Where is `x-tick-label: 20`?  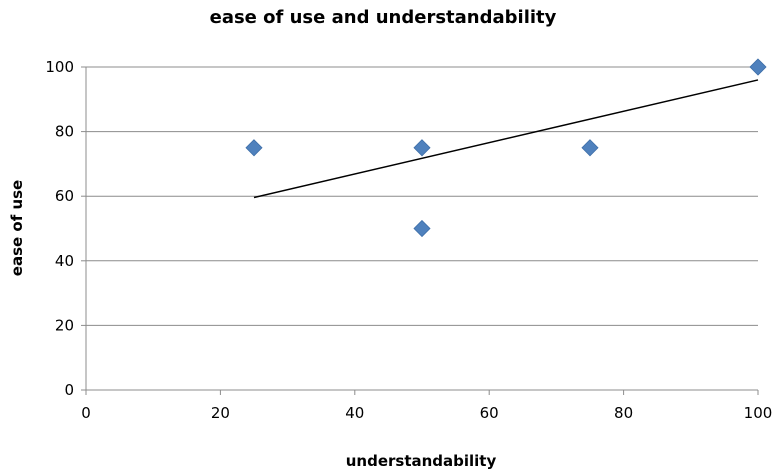 x-tick-label: 20 is located at coordinates (220, 413).